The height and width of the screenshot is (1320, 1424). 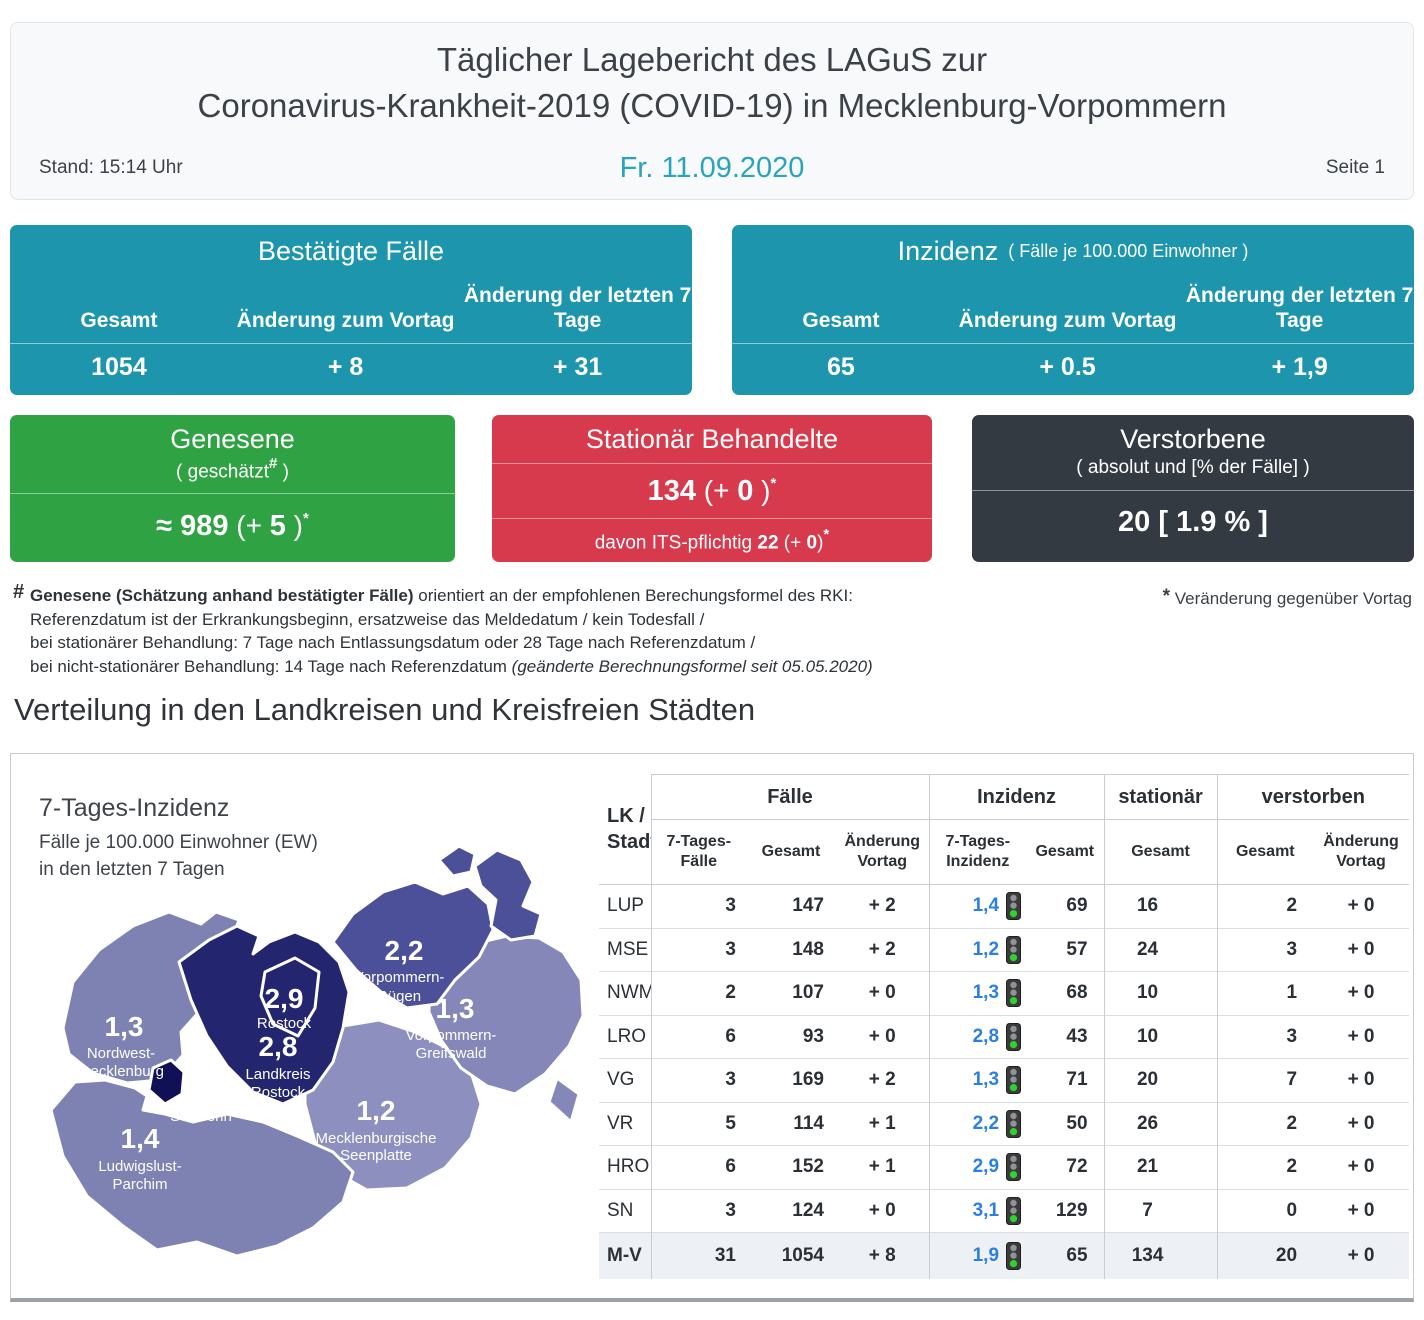 I want to click on map-region-rostock-city, so click(x=290, y=997).